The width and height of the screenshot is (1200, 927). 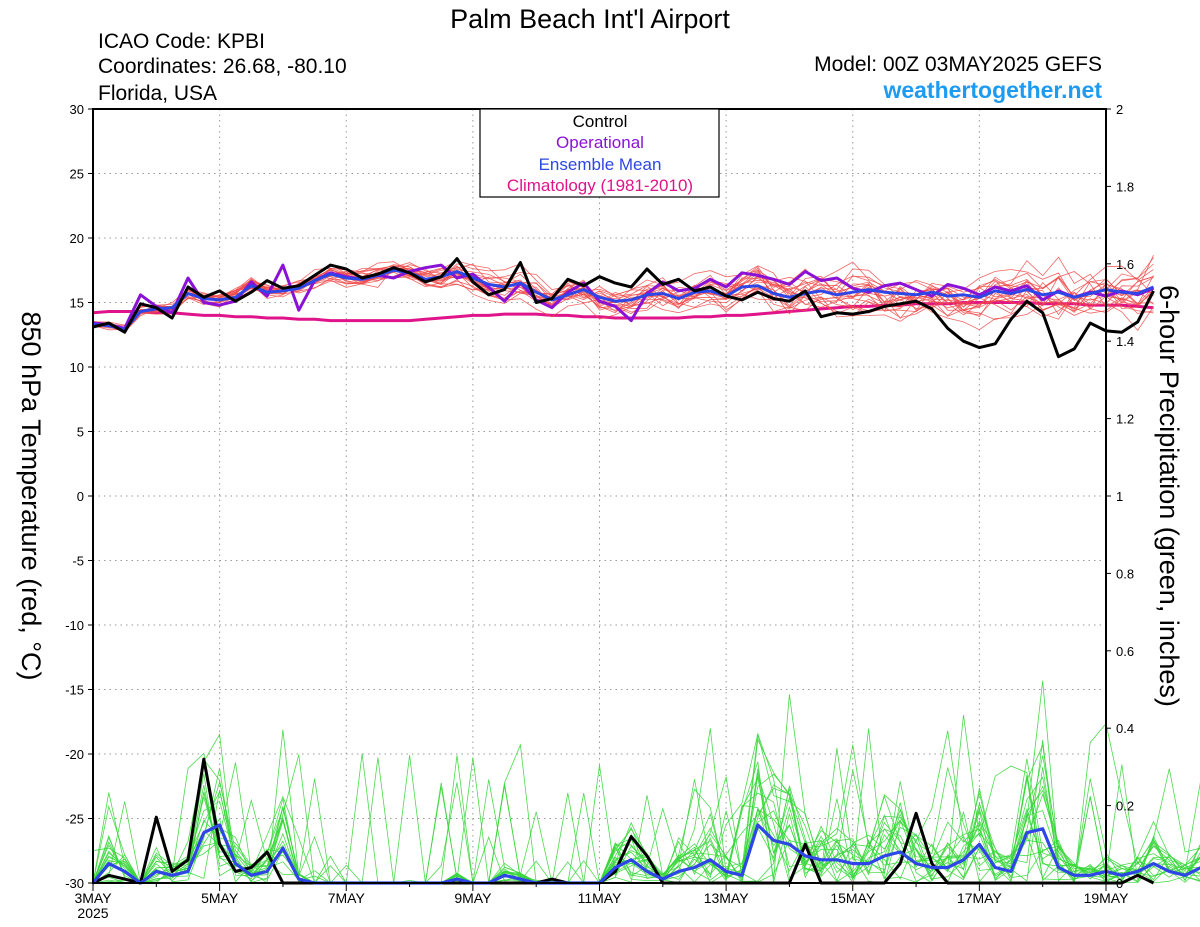 I want to click on left-axis-label: 850 hPa Temperature (red, °C), so click(x=31, y=496).